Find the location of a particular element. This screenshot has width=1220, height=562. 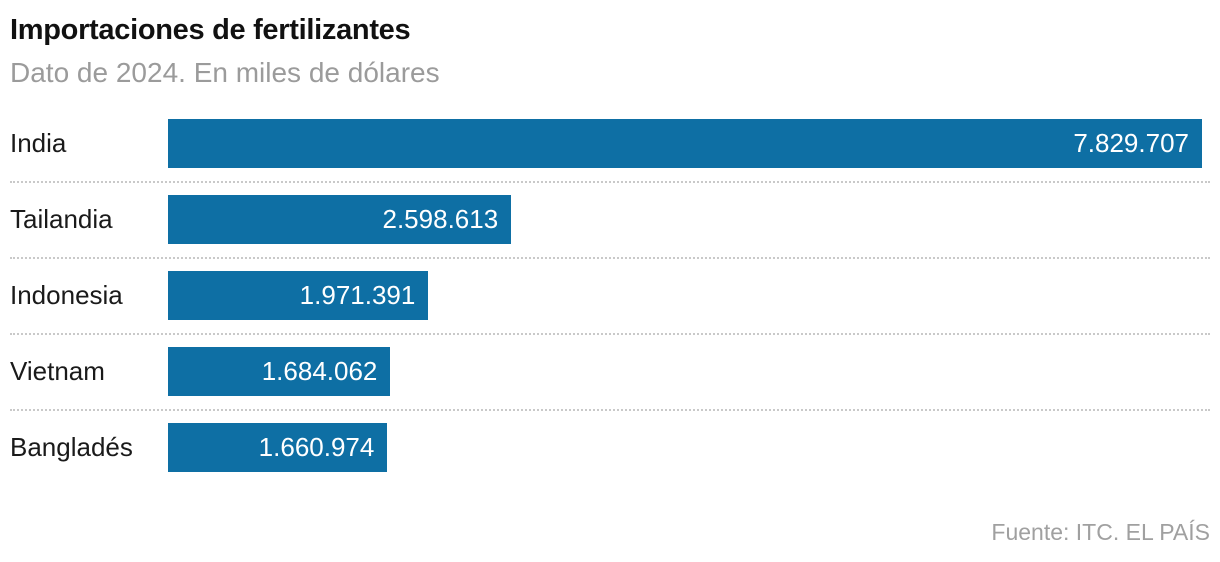

bar: 1.684.062 is located at coordinates (279, 372).